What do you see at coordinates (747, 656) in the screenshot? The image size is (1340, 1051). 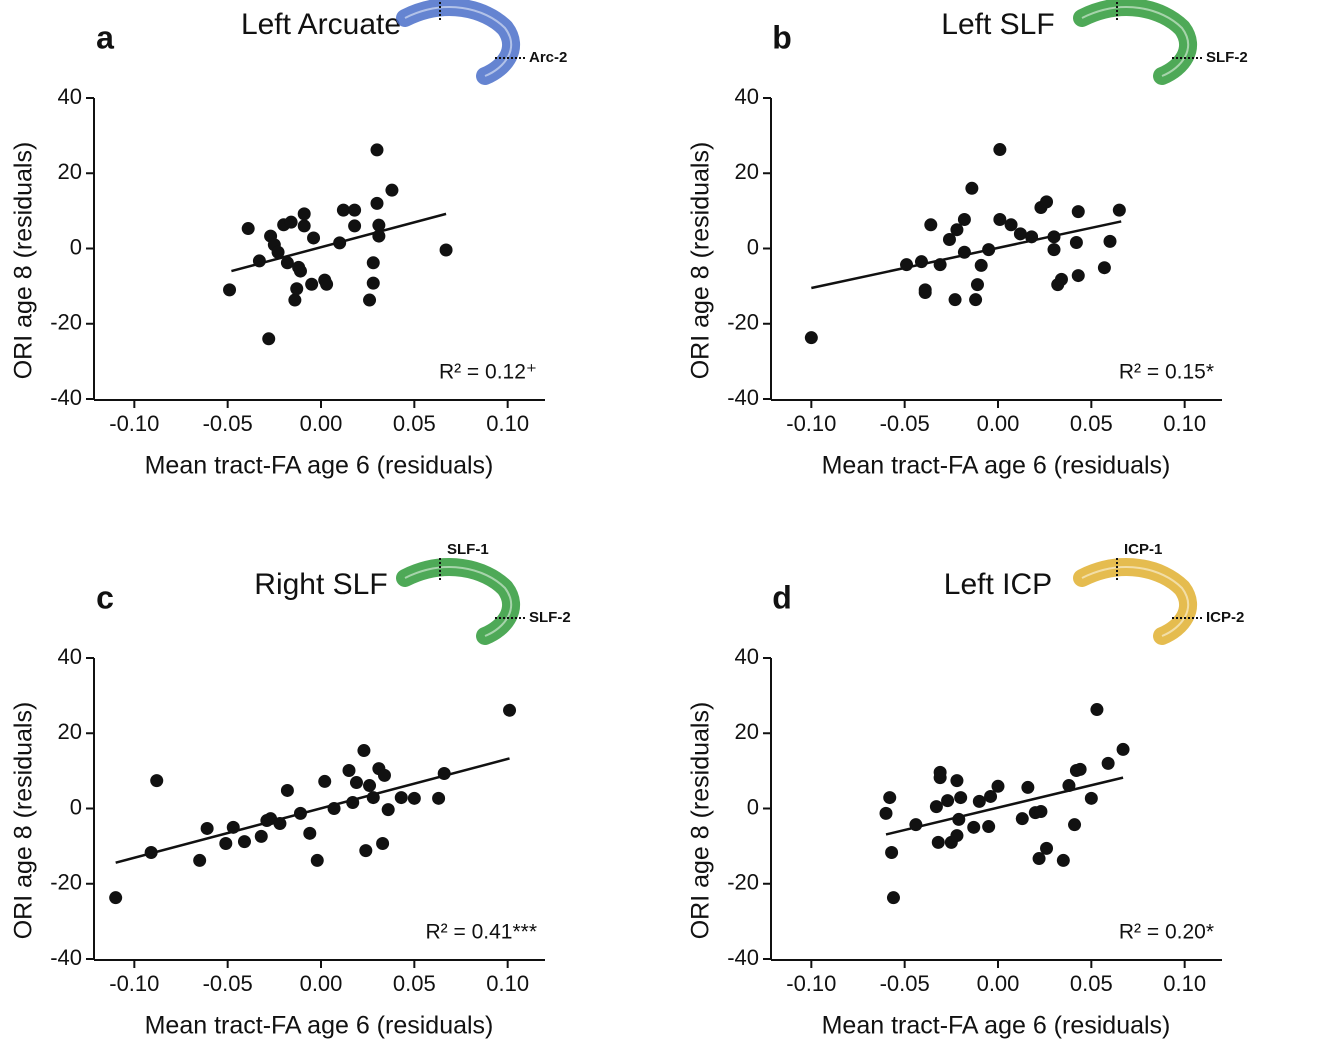 I see `y-tick-label: 40` at bounding box center [747, 656].